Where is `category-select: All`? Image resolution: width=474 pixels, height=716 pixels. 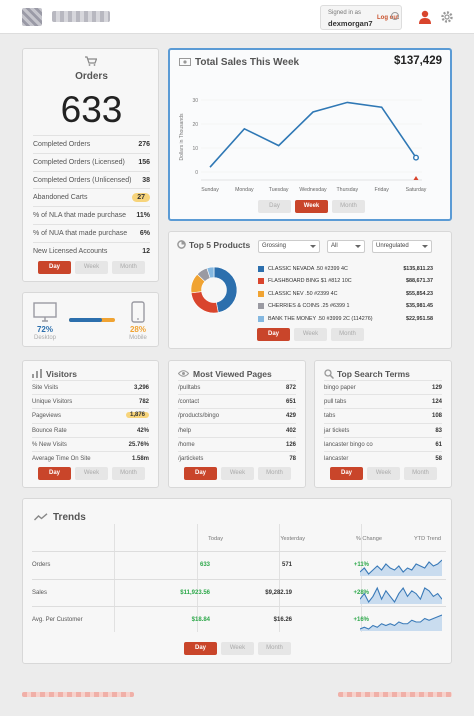
category-select: All is located at coordinates (346, 246).